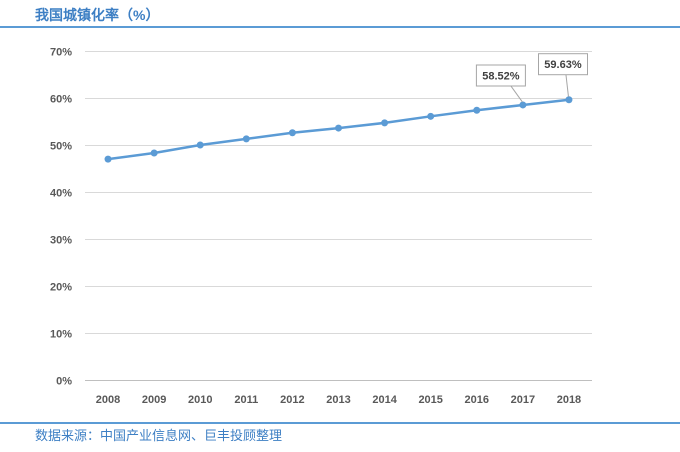 The width and height of the screenshot is (680, 452). Describe the element at coordinates (61, 194) in the screenshot. I see `y-tick-label: 40%` at that location.